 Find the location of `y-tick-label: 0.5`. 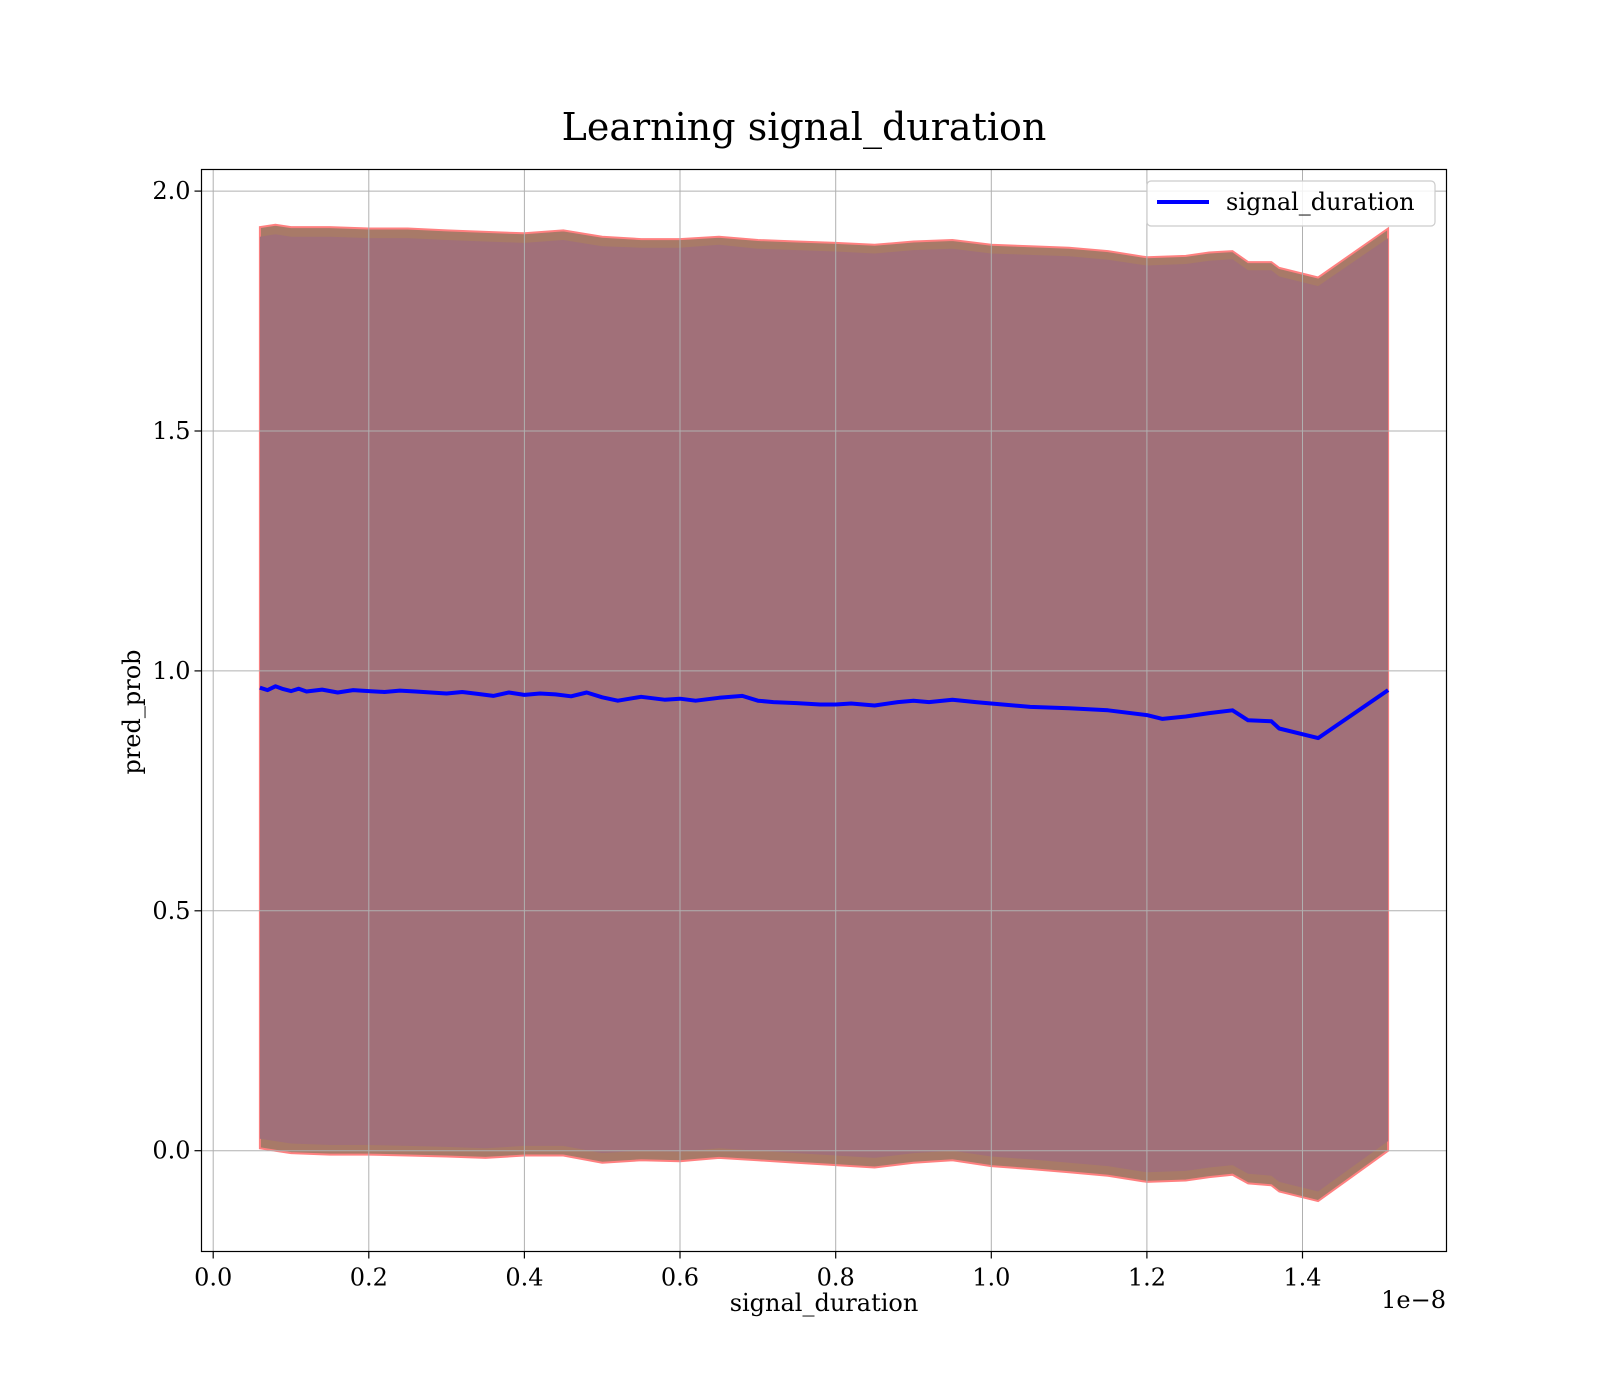

y-tick-label: 0.5 is located at coordinates (171, 911).